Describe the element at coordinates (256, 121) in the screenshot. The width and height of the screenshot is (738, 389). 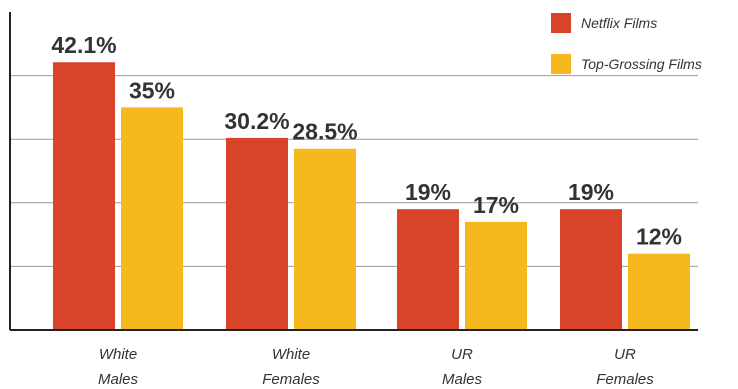
I see `value-label: 30.2%` at that location.